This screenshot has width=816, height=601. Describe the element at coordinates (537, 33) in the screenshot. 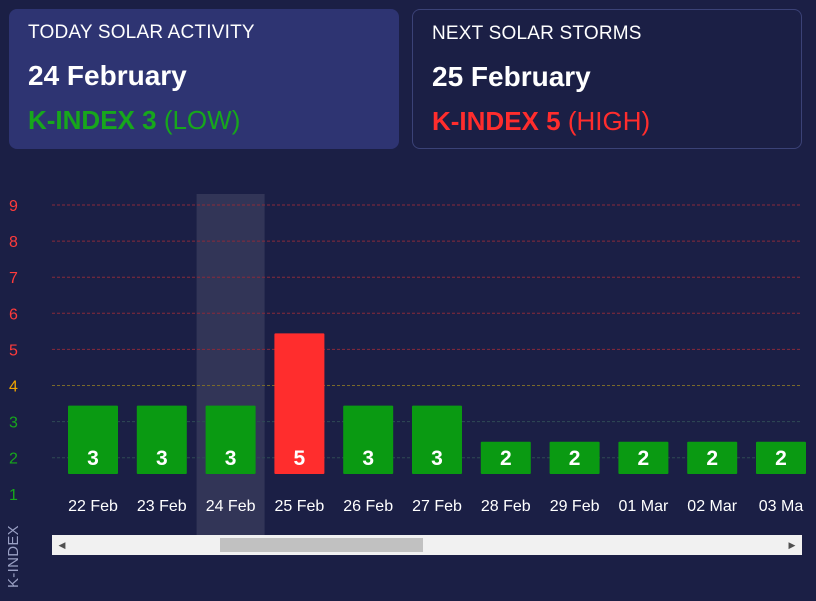

I see `next-card-title: NEXT SOLAR STORMS` at that location.